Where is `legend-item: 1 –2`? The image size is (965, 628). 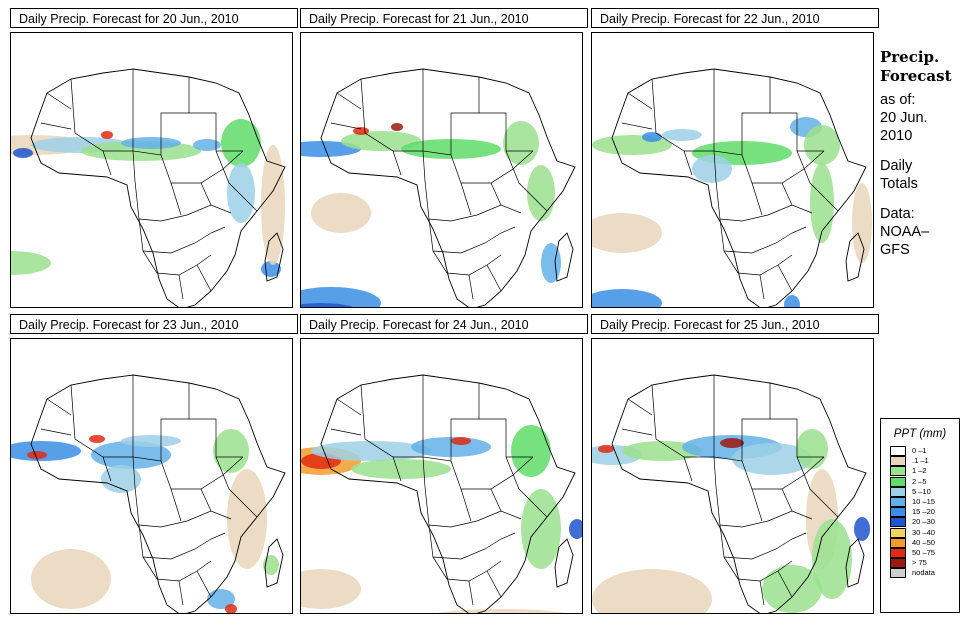 legend-item: 1 –2 is located at coordinates (920, 471).